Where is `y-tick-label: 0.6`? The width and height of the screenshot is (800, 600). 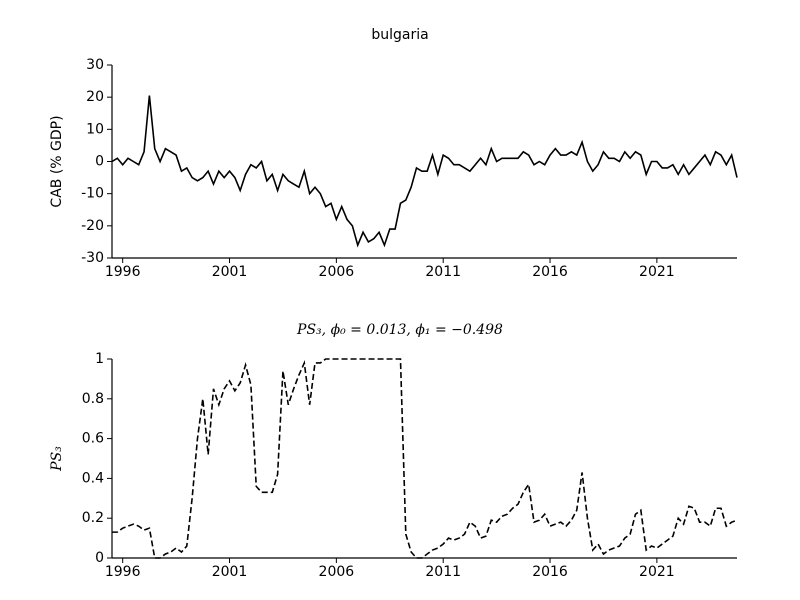 y-tick-label: 0.6 is located at coordinates (93, 439).